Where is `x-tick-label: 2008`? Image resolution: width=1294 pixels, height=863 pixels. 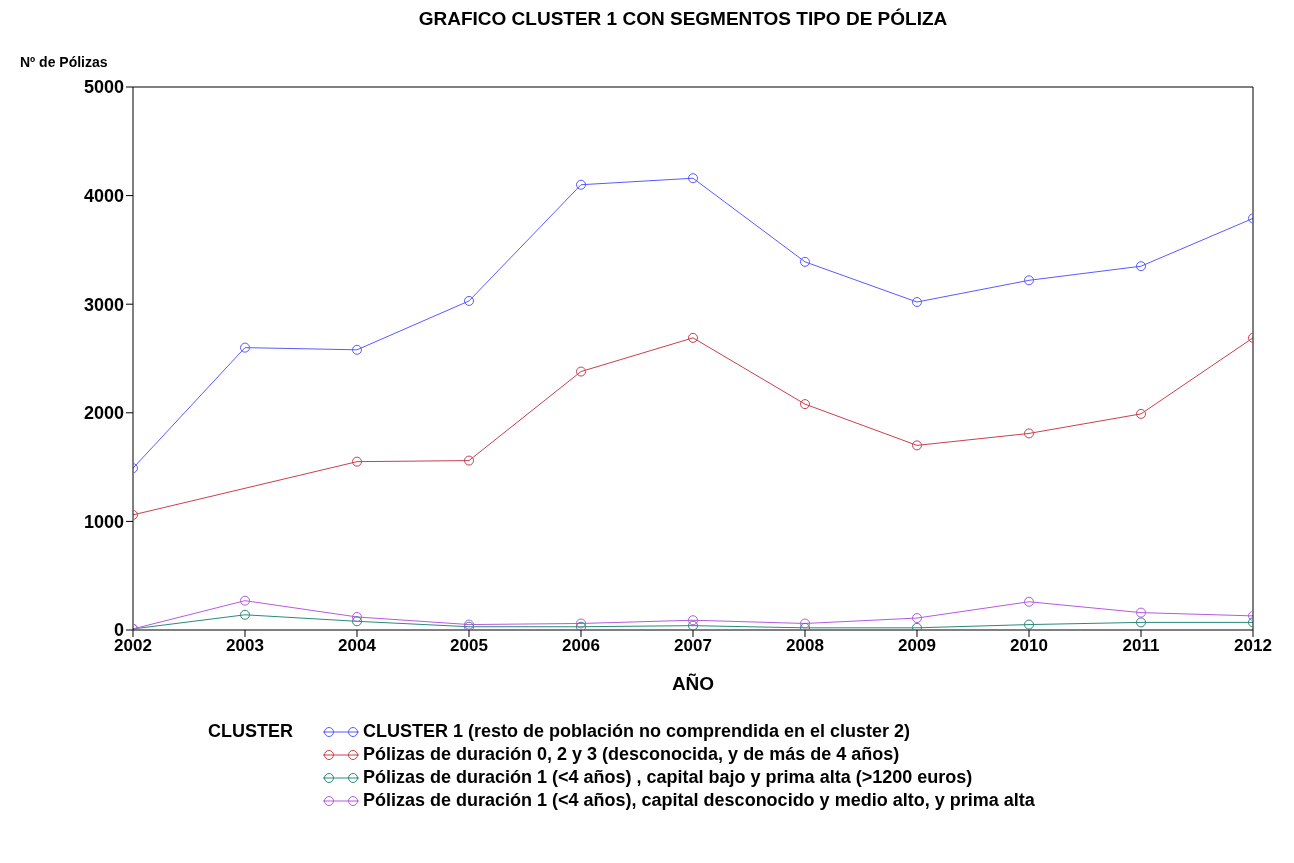
x-tick-label: 2008 is located at coordinates (805, 646).